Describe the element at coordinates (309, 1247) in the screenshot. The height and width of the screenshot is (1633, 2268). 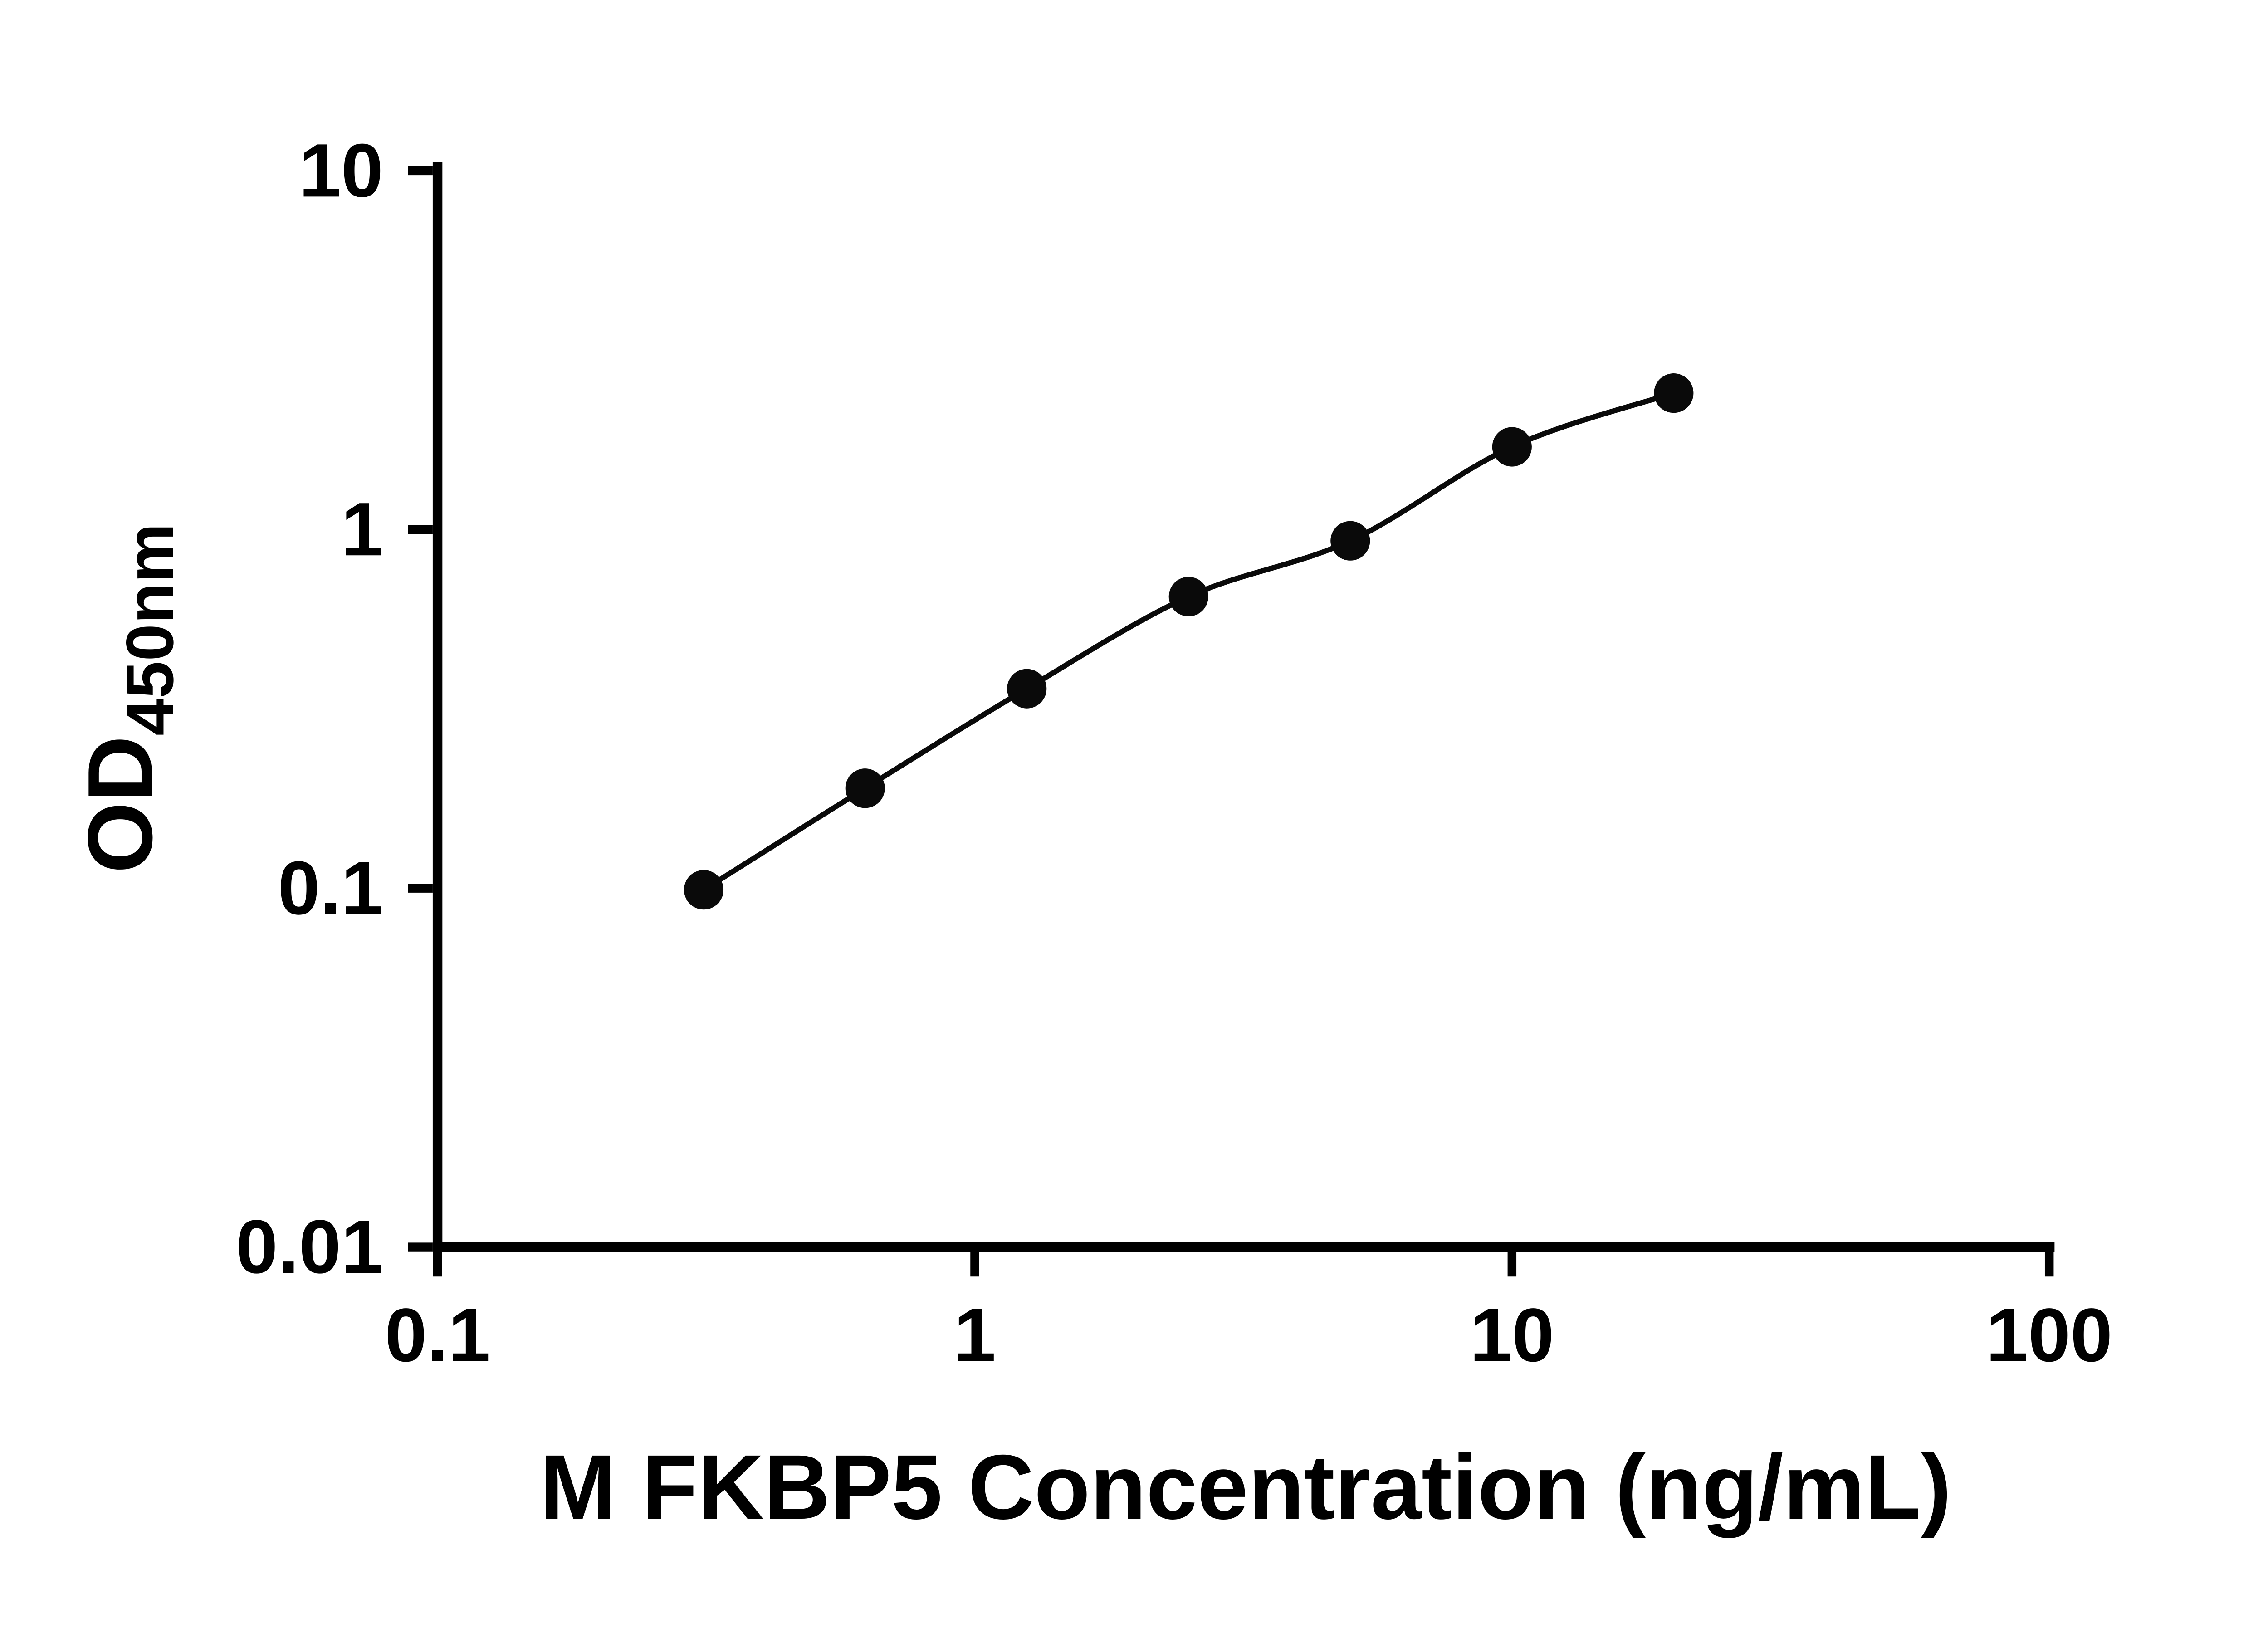
I see `y-tick-label: 0.01` at that location.